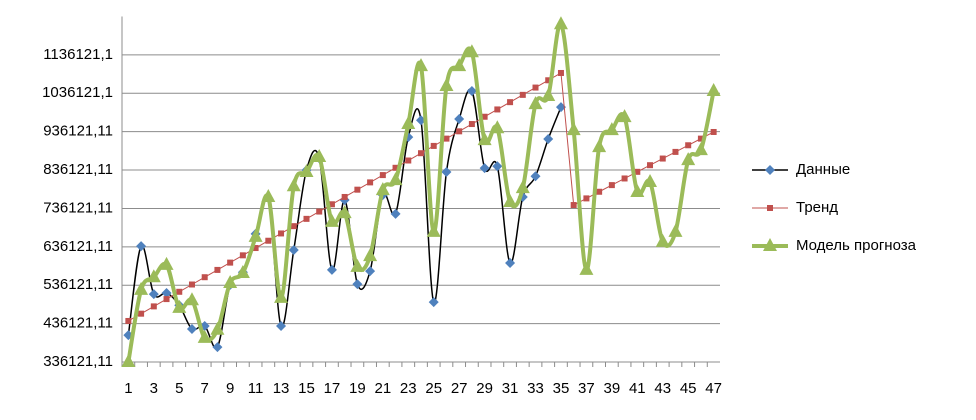 The image size is (976, 420). I want to click on x-tick-label: 5, so click(179, 388).